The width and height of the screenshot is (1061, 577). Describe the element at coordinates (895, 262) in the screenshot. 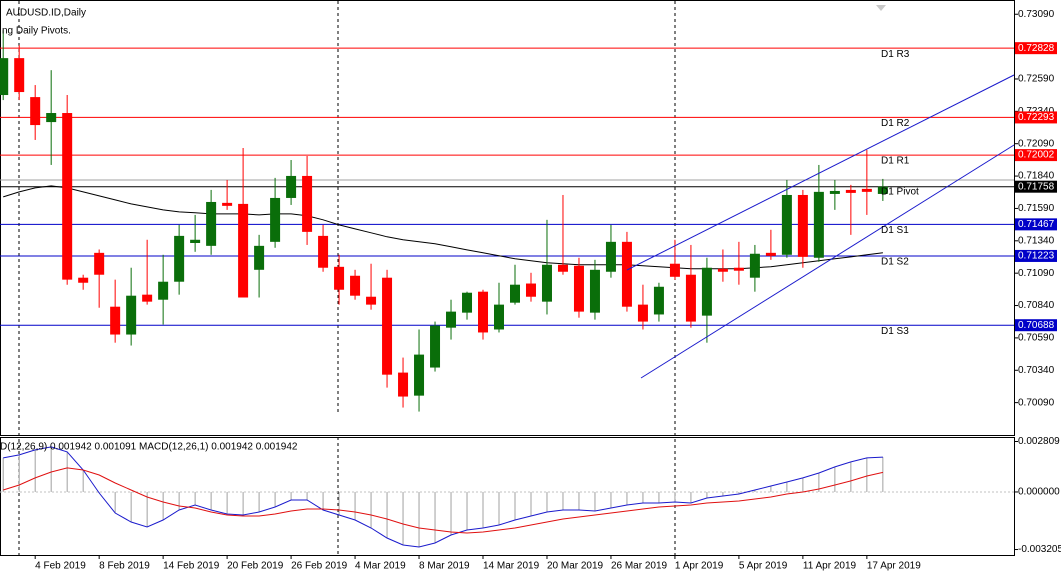

I see `level-label: D1 S2` at that location.